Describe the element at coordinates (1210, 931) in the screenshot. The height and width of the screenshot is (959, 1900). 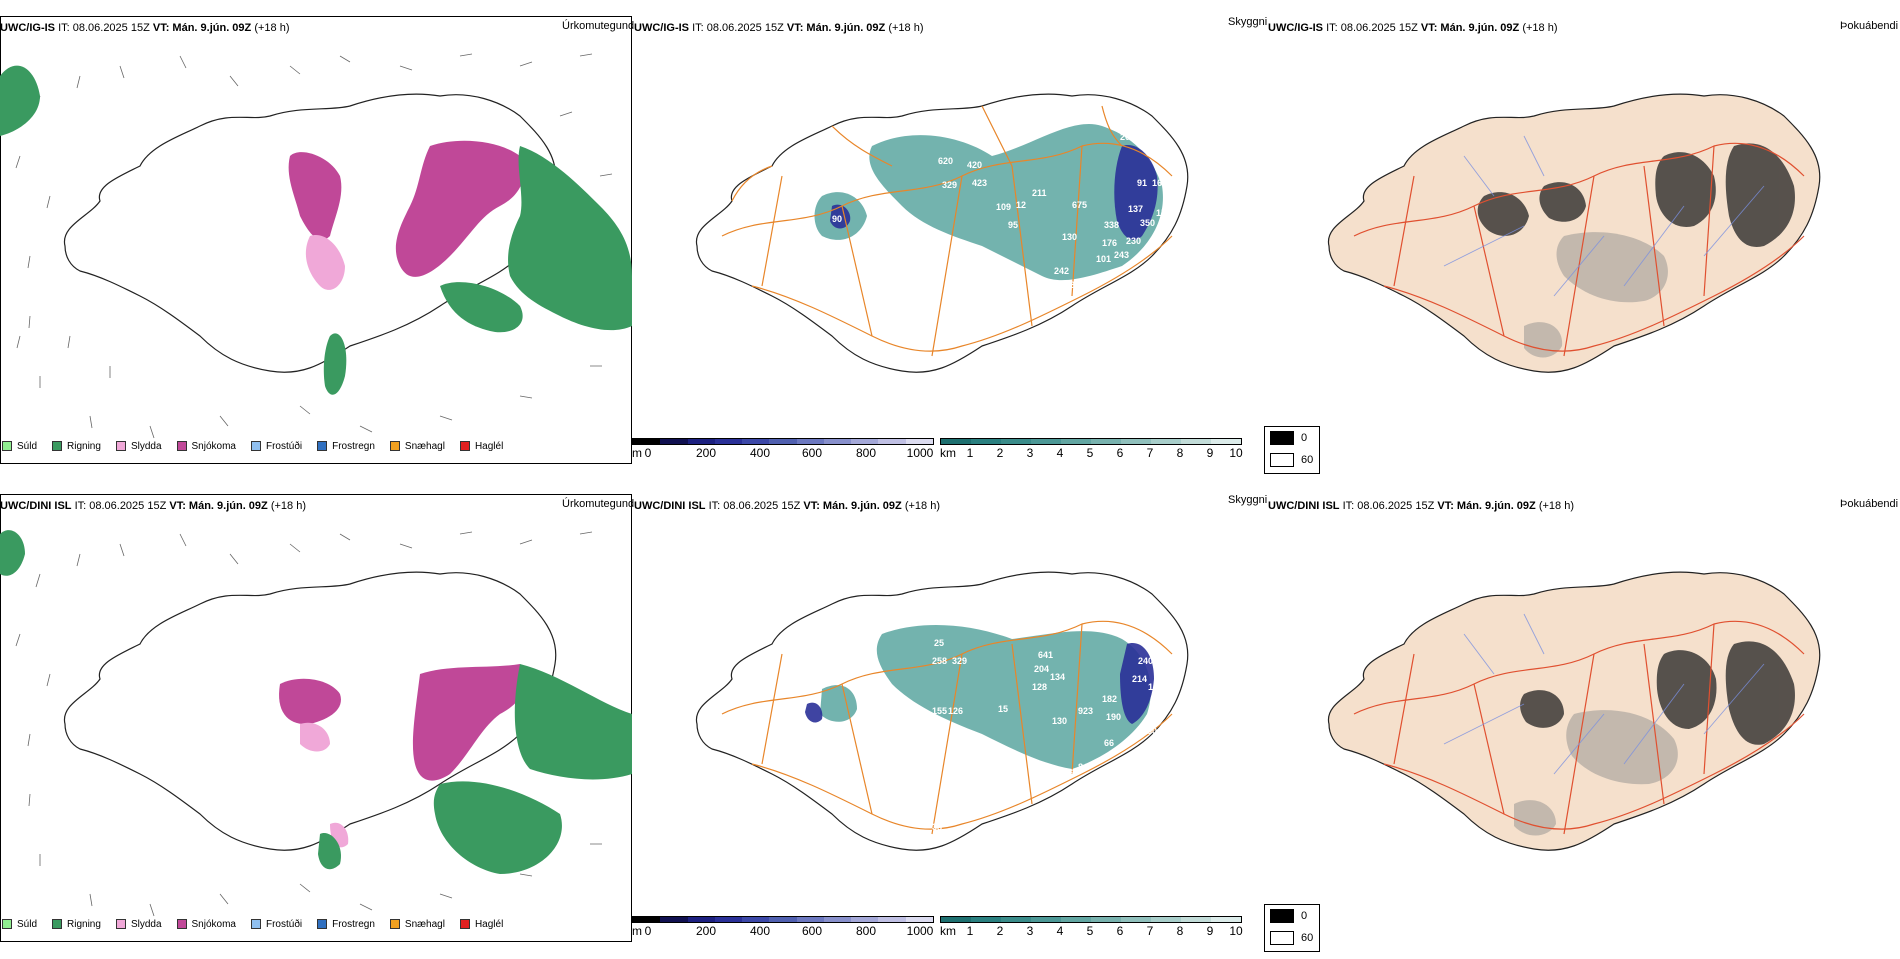
I see `visibility-tick: 9` at that location.